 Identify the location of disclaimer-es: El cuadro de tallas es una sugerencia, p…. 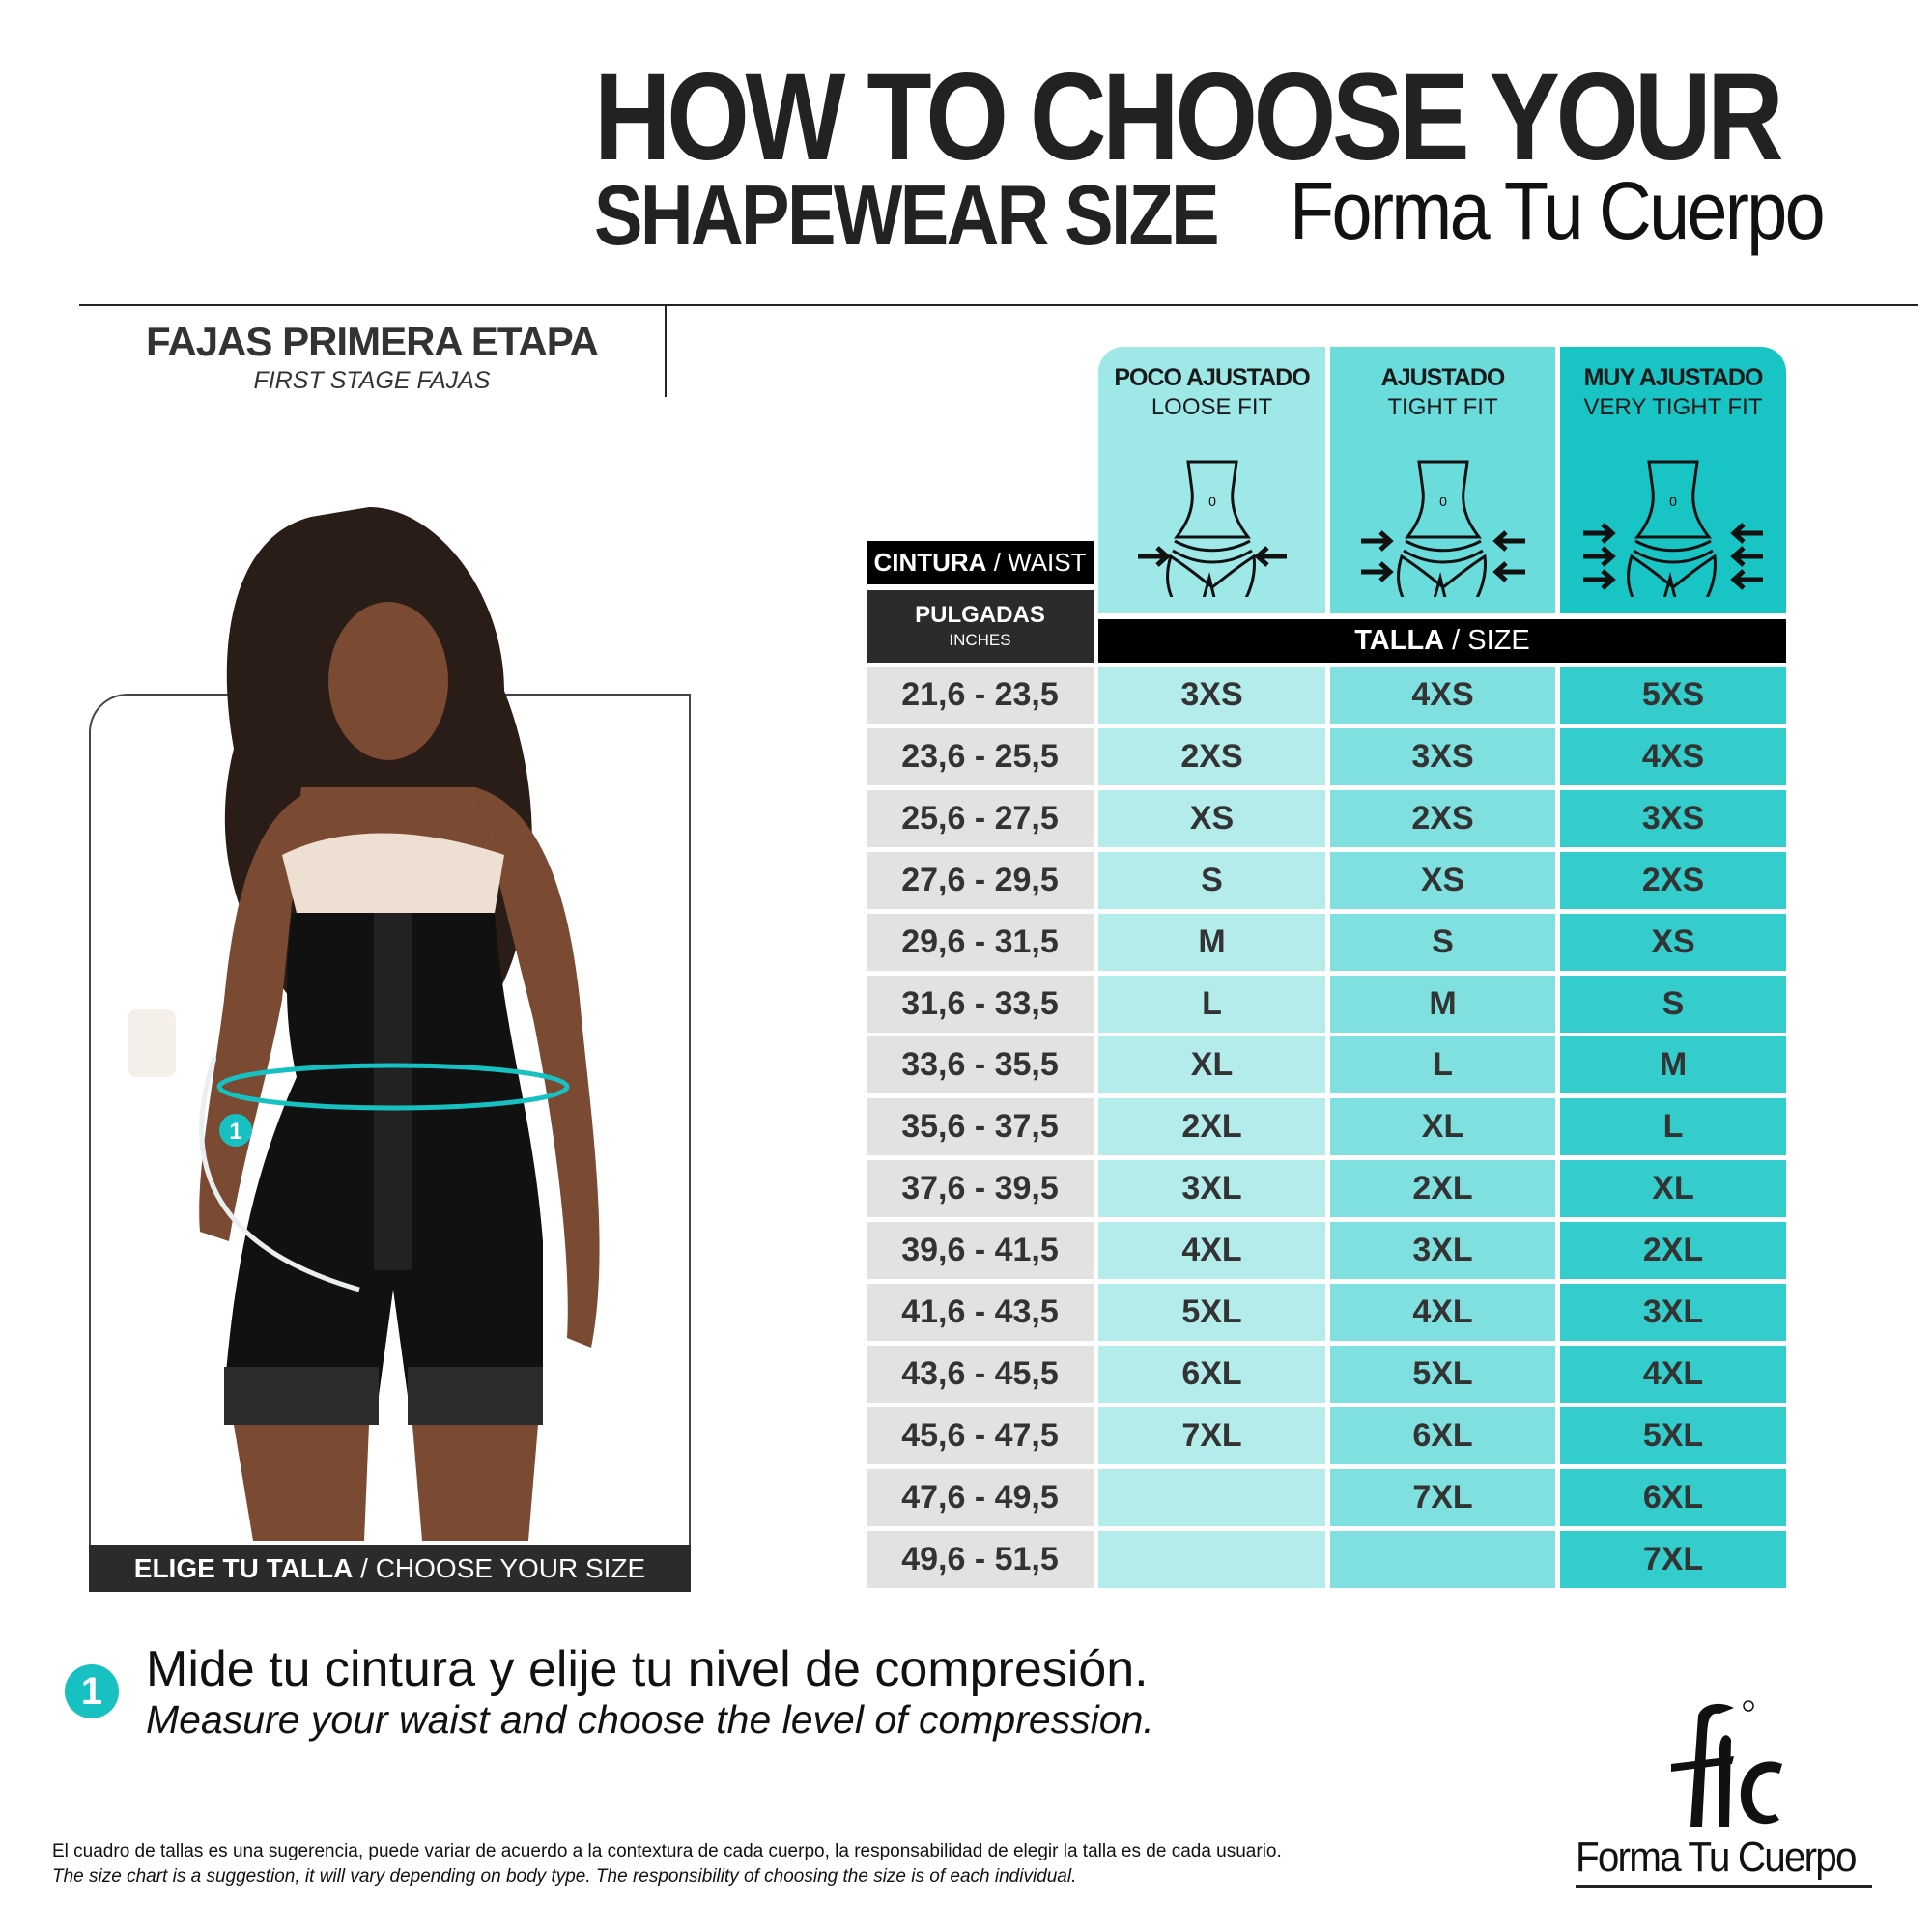
(667, 1851).